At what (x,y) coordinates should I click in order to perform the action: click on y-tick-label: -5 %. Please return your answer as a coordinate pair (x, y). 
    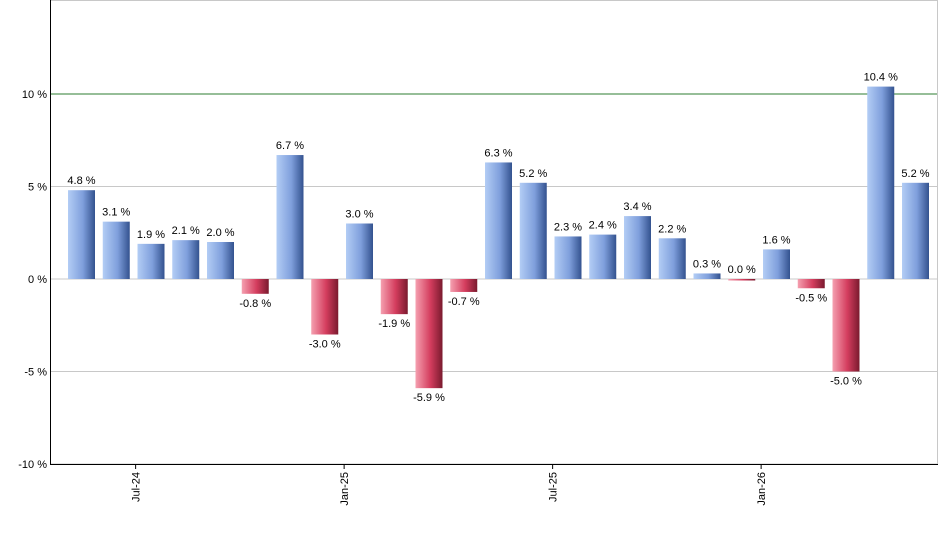
    Looking at the image, I should click on (35, 373).